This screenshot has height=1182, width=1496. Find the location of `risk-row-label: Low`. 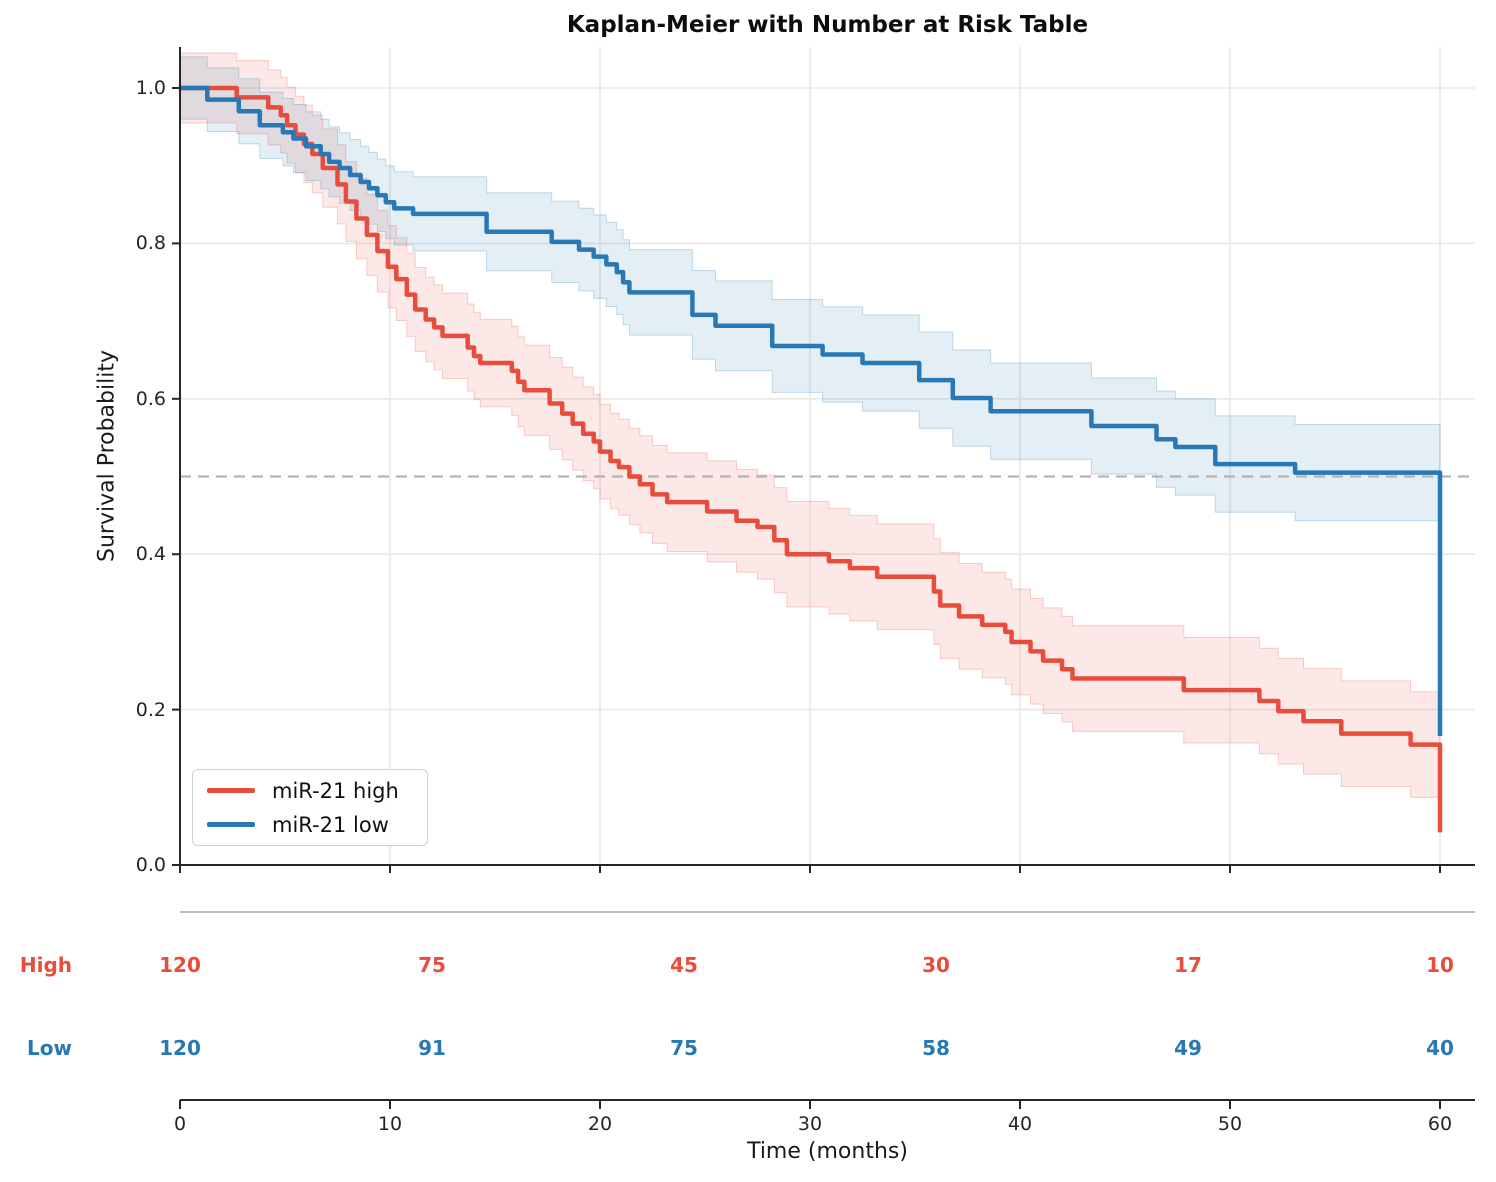

risk-row-label: Low is located at coordinates (49, 1048).